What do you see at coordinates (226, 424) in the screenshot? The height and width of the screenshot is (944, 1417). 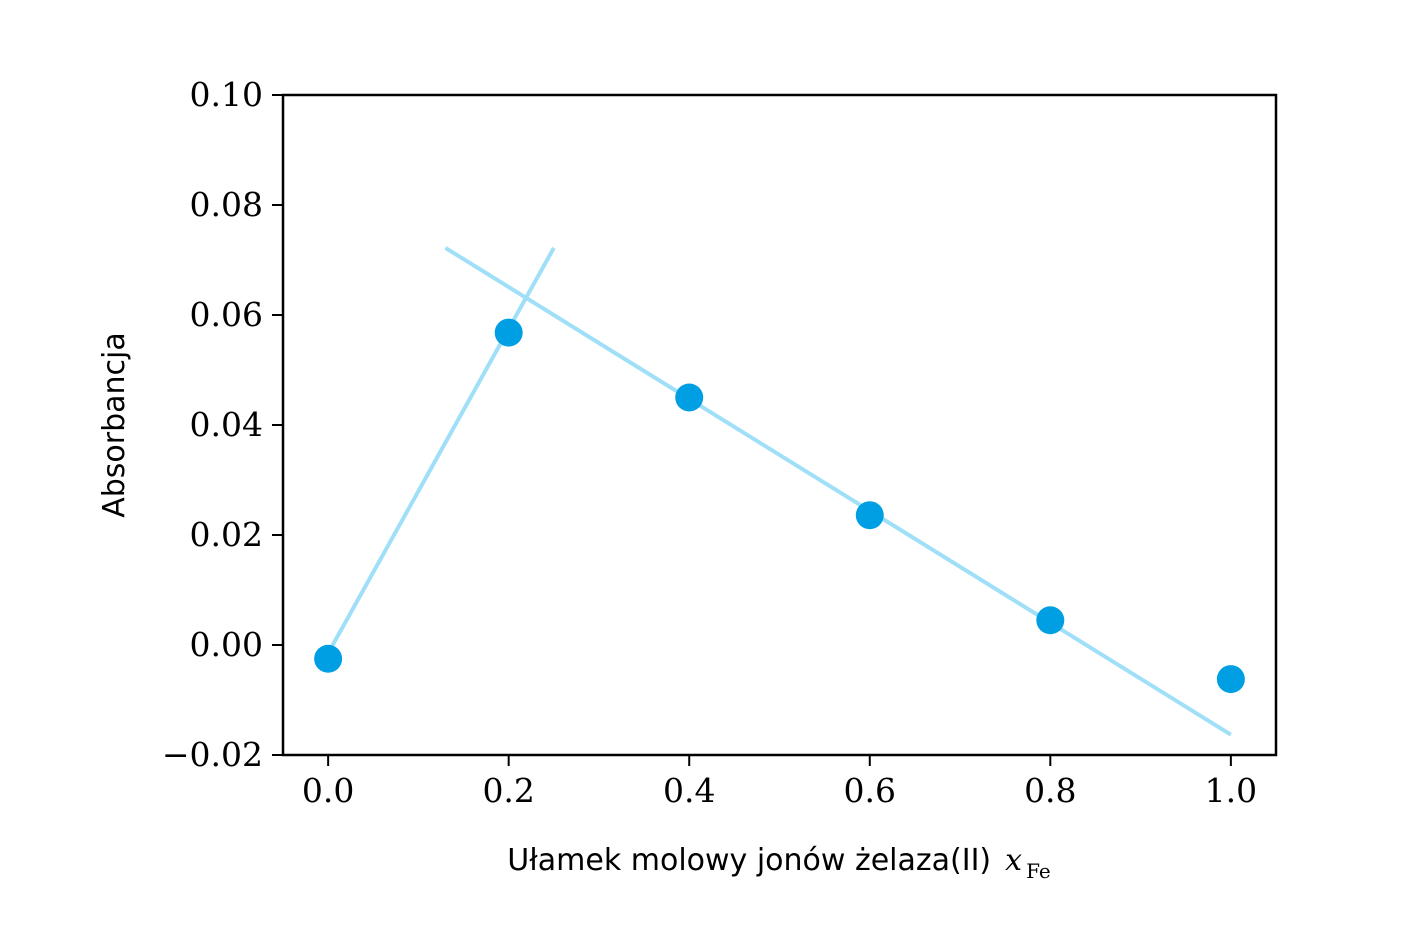 I see `y-tick-label: 0.04` at bounding box center [226, 424].